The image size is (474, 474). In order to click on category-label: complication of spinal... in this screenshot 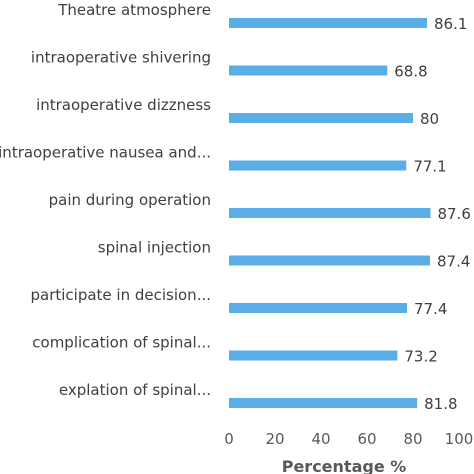, I will do `click(121, 343)`.